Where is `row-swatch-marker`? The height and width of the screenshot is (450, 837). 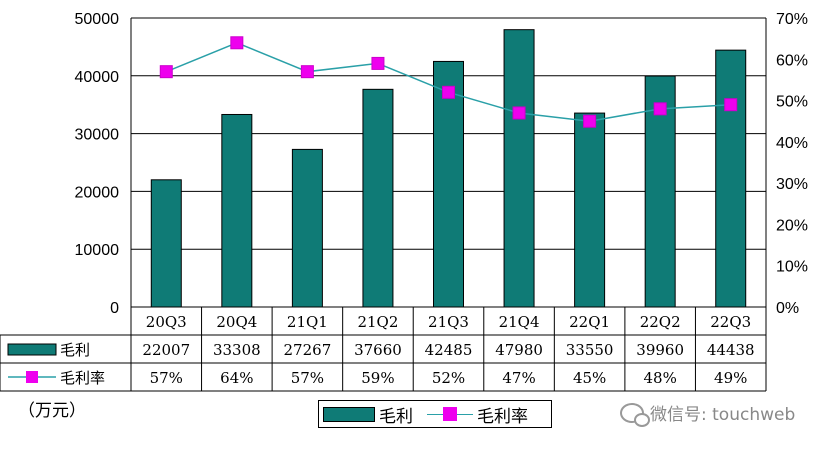 row-swatch-marker is located at coordinates (32, 377).